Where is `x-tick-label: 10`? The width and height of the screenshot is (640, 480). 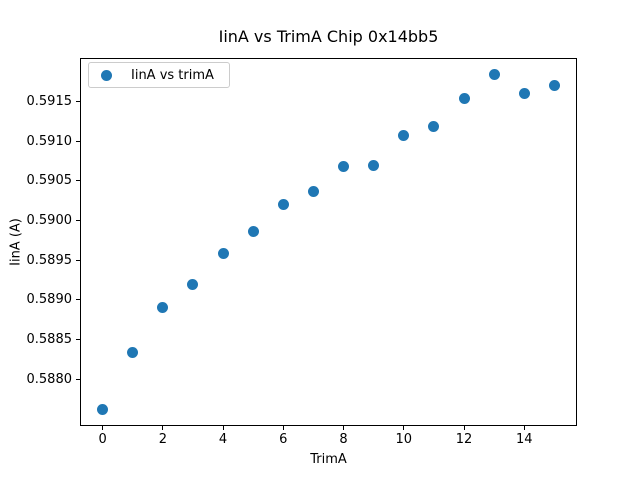
x-tick-label: 10 is located at coordinates (404, 439).